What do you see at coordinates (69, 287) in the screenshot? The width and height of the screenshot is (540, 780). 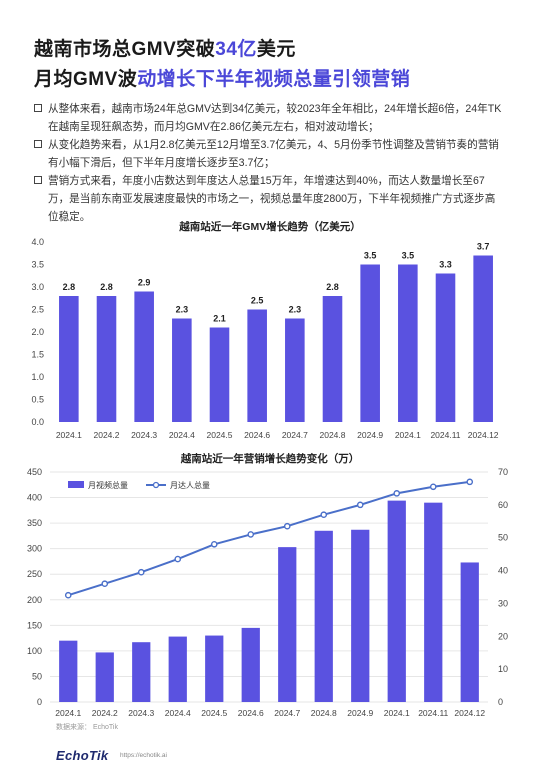 I see `data-label: 2.8` at bounding box center [69, 287].